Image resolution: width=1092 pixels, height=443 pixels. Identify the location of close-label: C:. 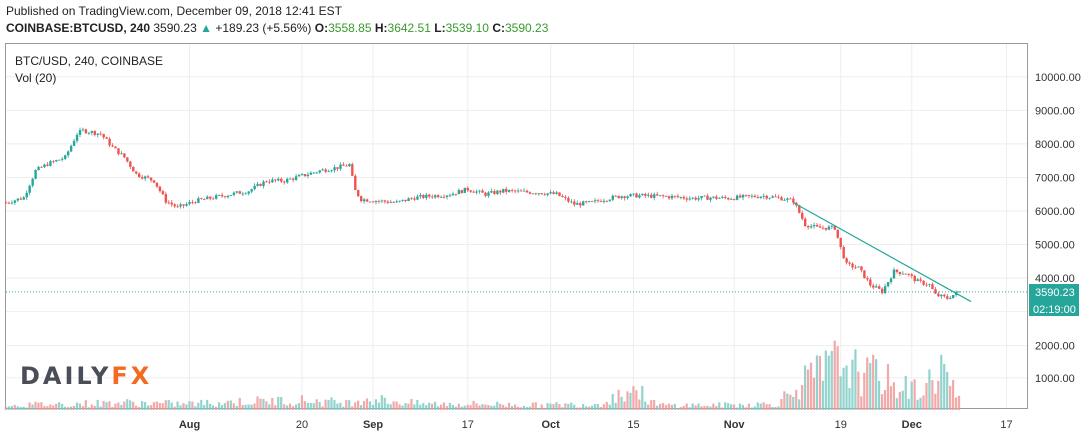
(498, 28).